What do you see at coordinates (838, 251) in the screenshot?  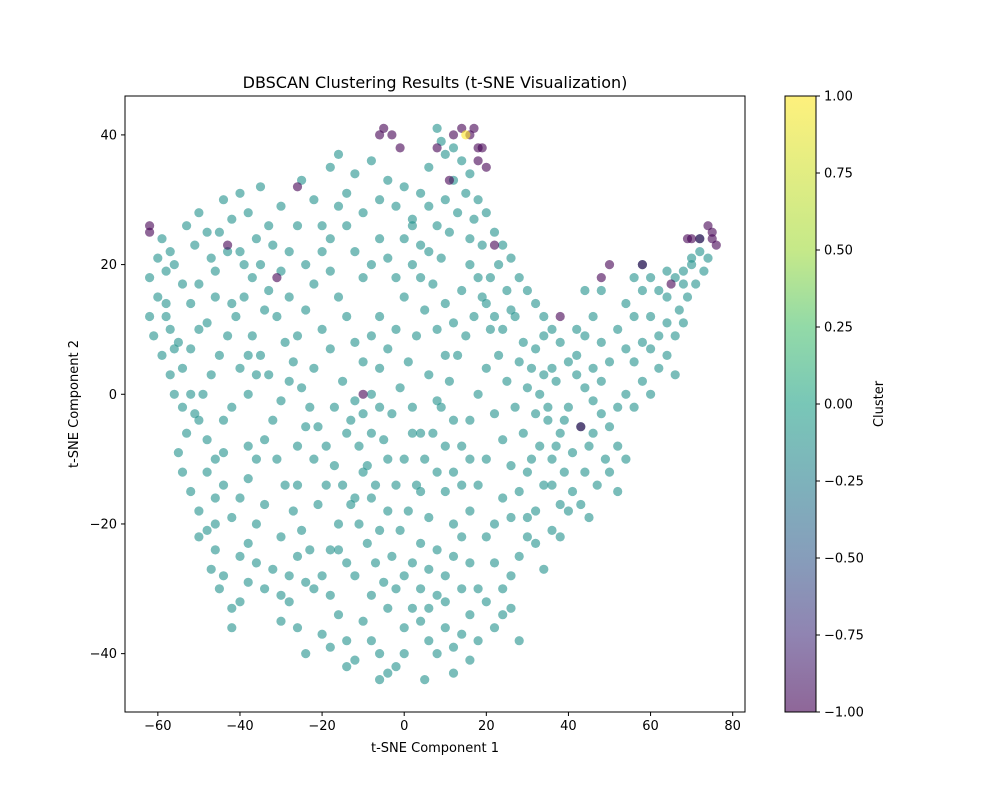 I see `colorbar-tick-label: 0.50` at bounding box center [838, 251].